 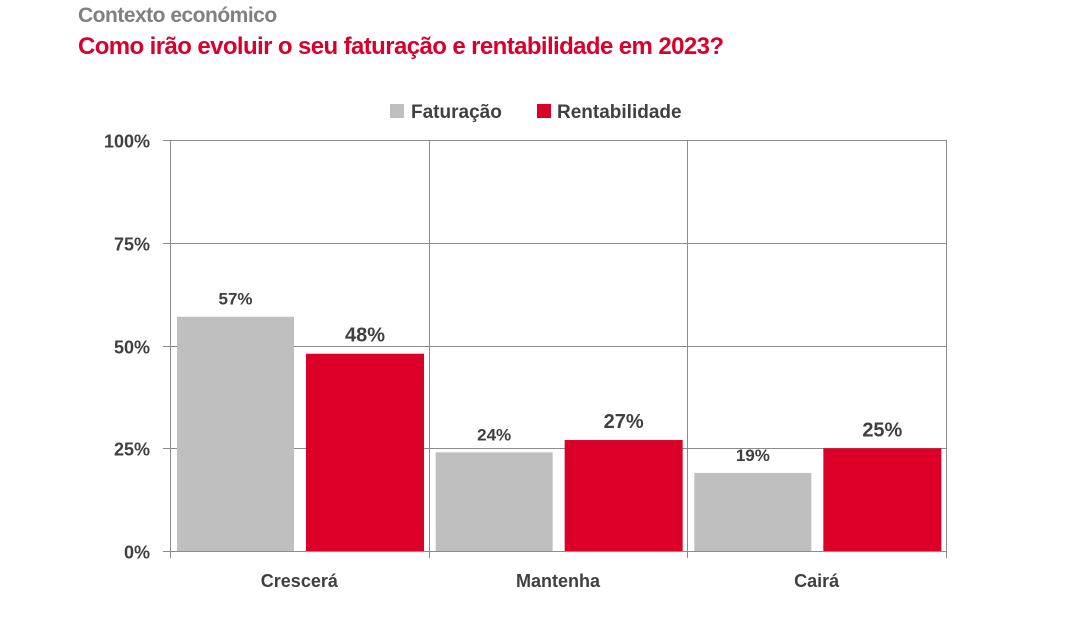 I want to click on value-label-faturacao: 24%, so click(x=494, y=434).